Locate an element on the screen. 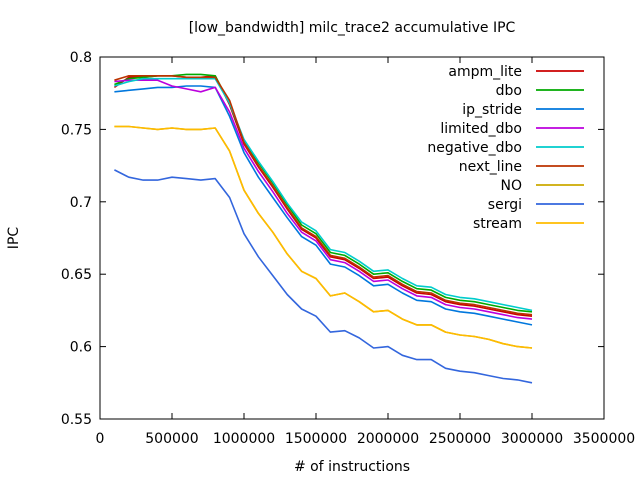 The height and width of the screenshot is (480, 640). x-tick-label: 1000000 is located at coordinates (244, 439).